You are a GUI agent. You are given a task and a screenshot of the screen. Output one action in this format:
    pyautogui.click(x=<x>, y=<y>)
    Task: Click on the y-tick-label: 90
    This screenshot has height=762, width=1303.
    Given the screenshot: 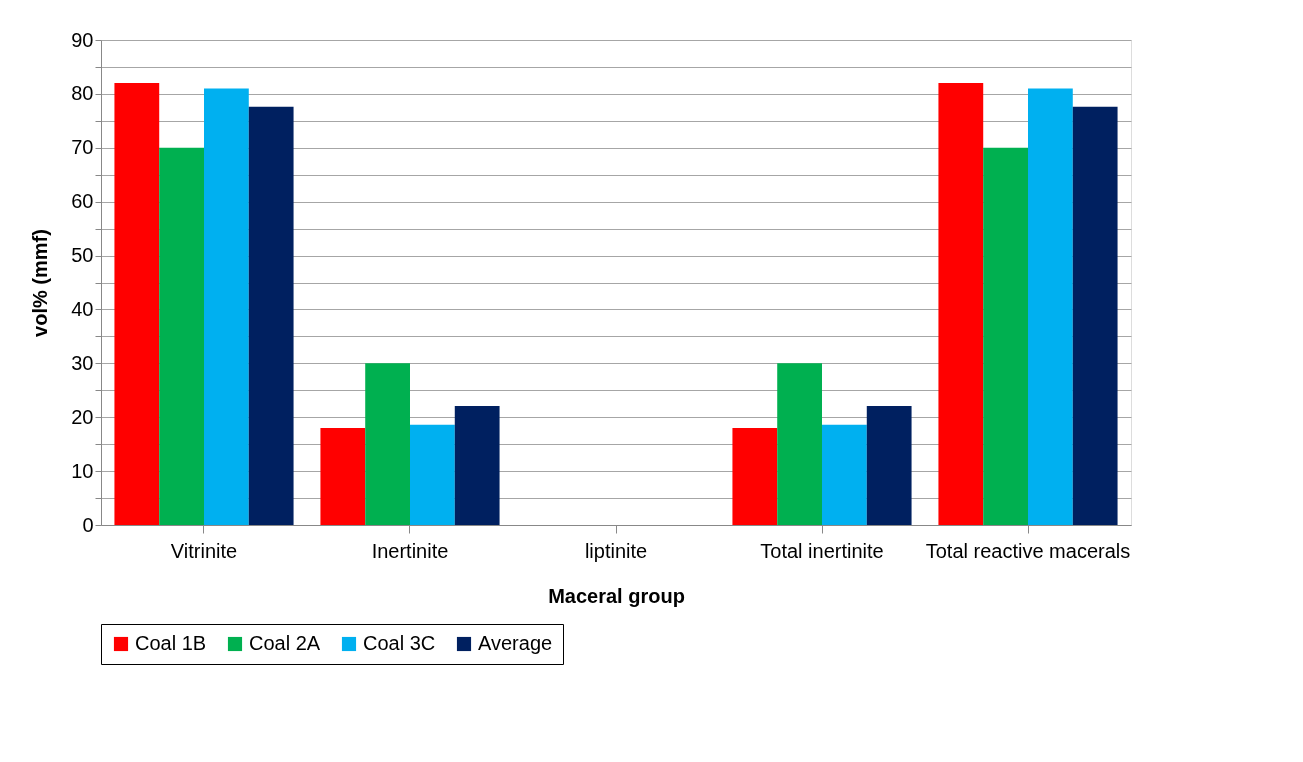 What is the action you would take?
    pyautogui.click(x=82, y=39)
    